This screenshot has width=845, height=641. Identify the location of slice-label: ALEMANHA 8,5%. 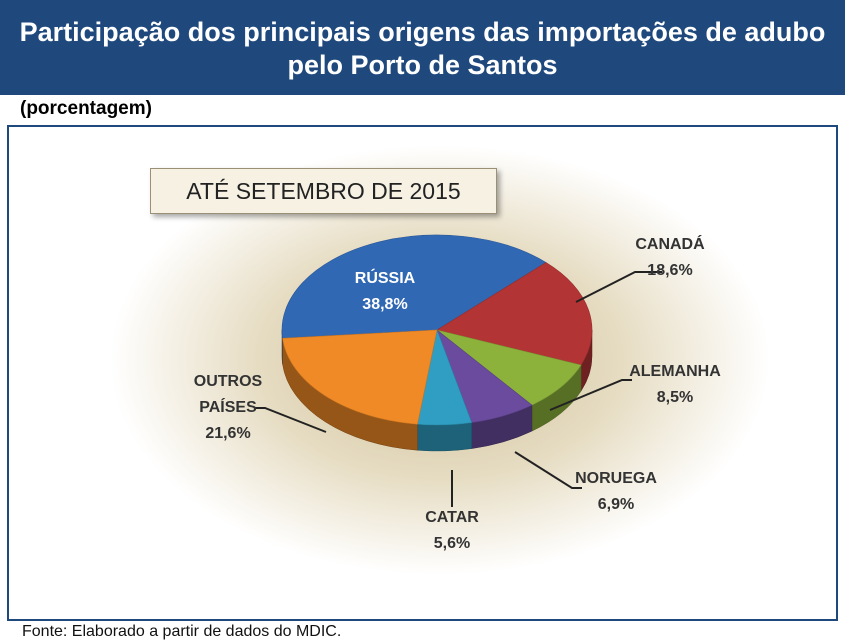
(675, 385).